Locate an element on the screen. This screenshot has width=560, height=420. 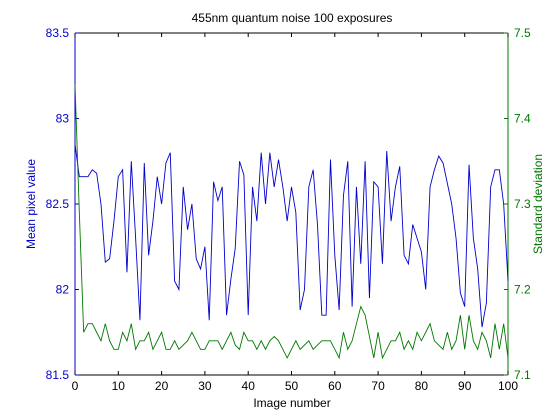
x-tick-label: 10 is located at coordinates (119, 386).